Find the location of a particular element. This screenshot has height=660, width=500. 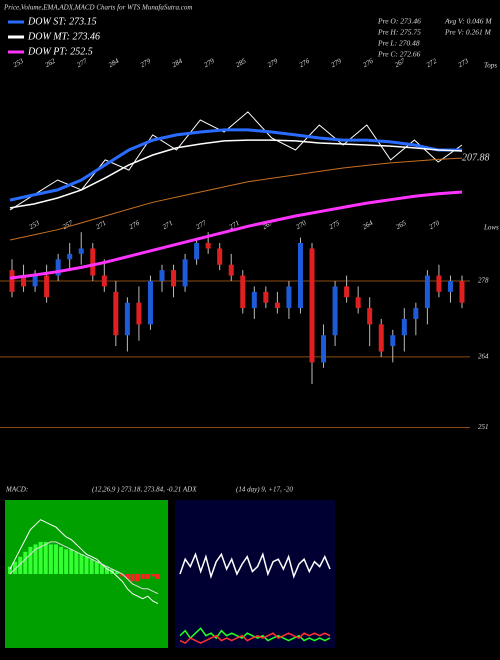

stat-text: Pre V: 0.261 M is located at coordinates (468, 32).